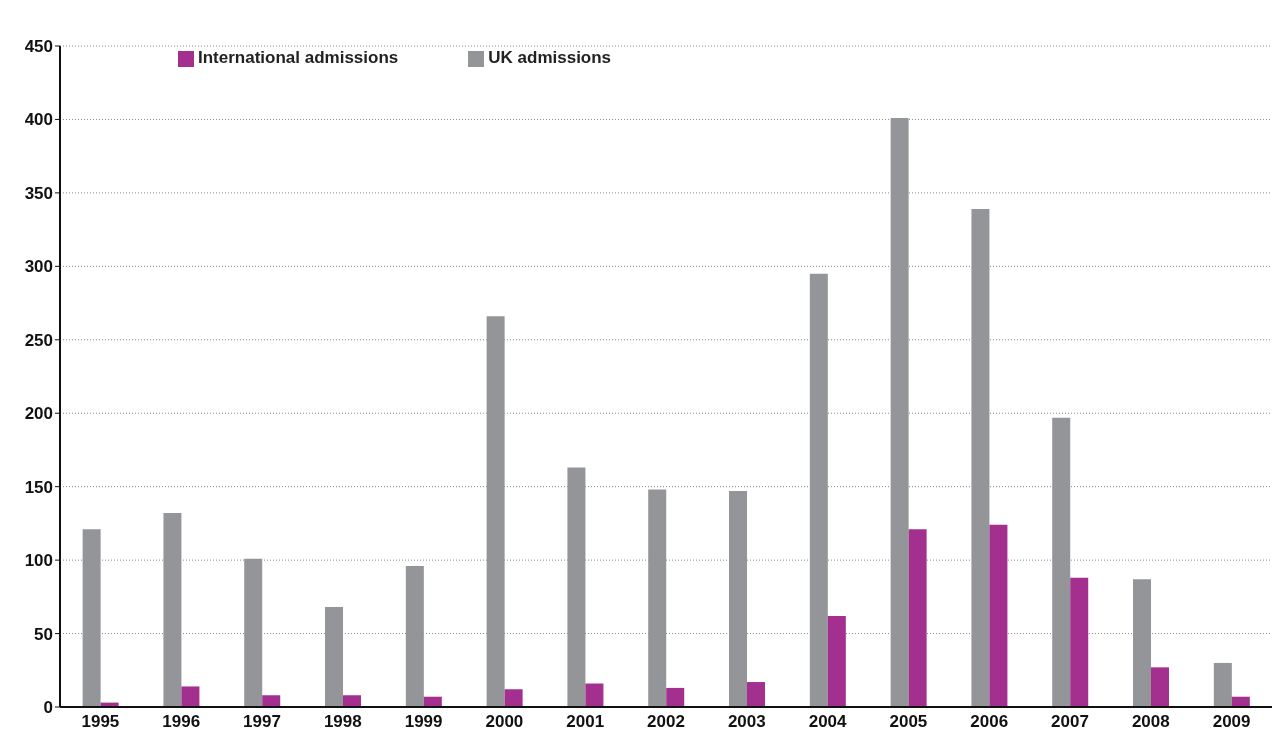 This screenshot has width=1284, height=749. Describe the element at coordinates (181, 722) in the screenshot. I see `x-tick-label: 1996` at that location.